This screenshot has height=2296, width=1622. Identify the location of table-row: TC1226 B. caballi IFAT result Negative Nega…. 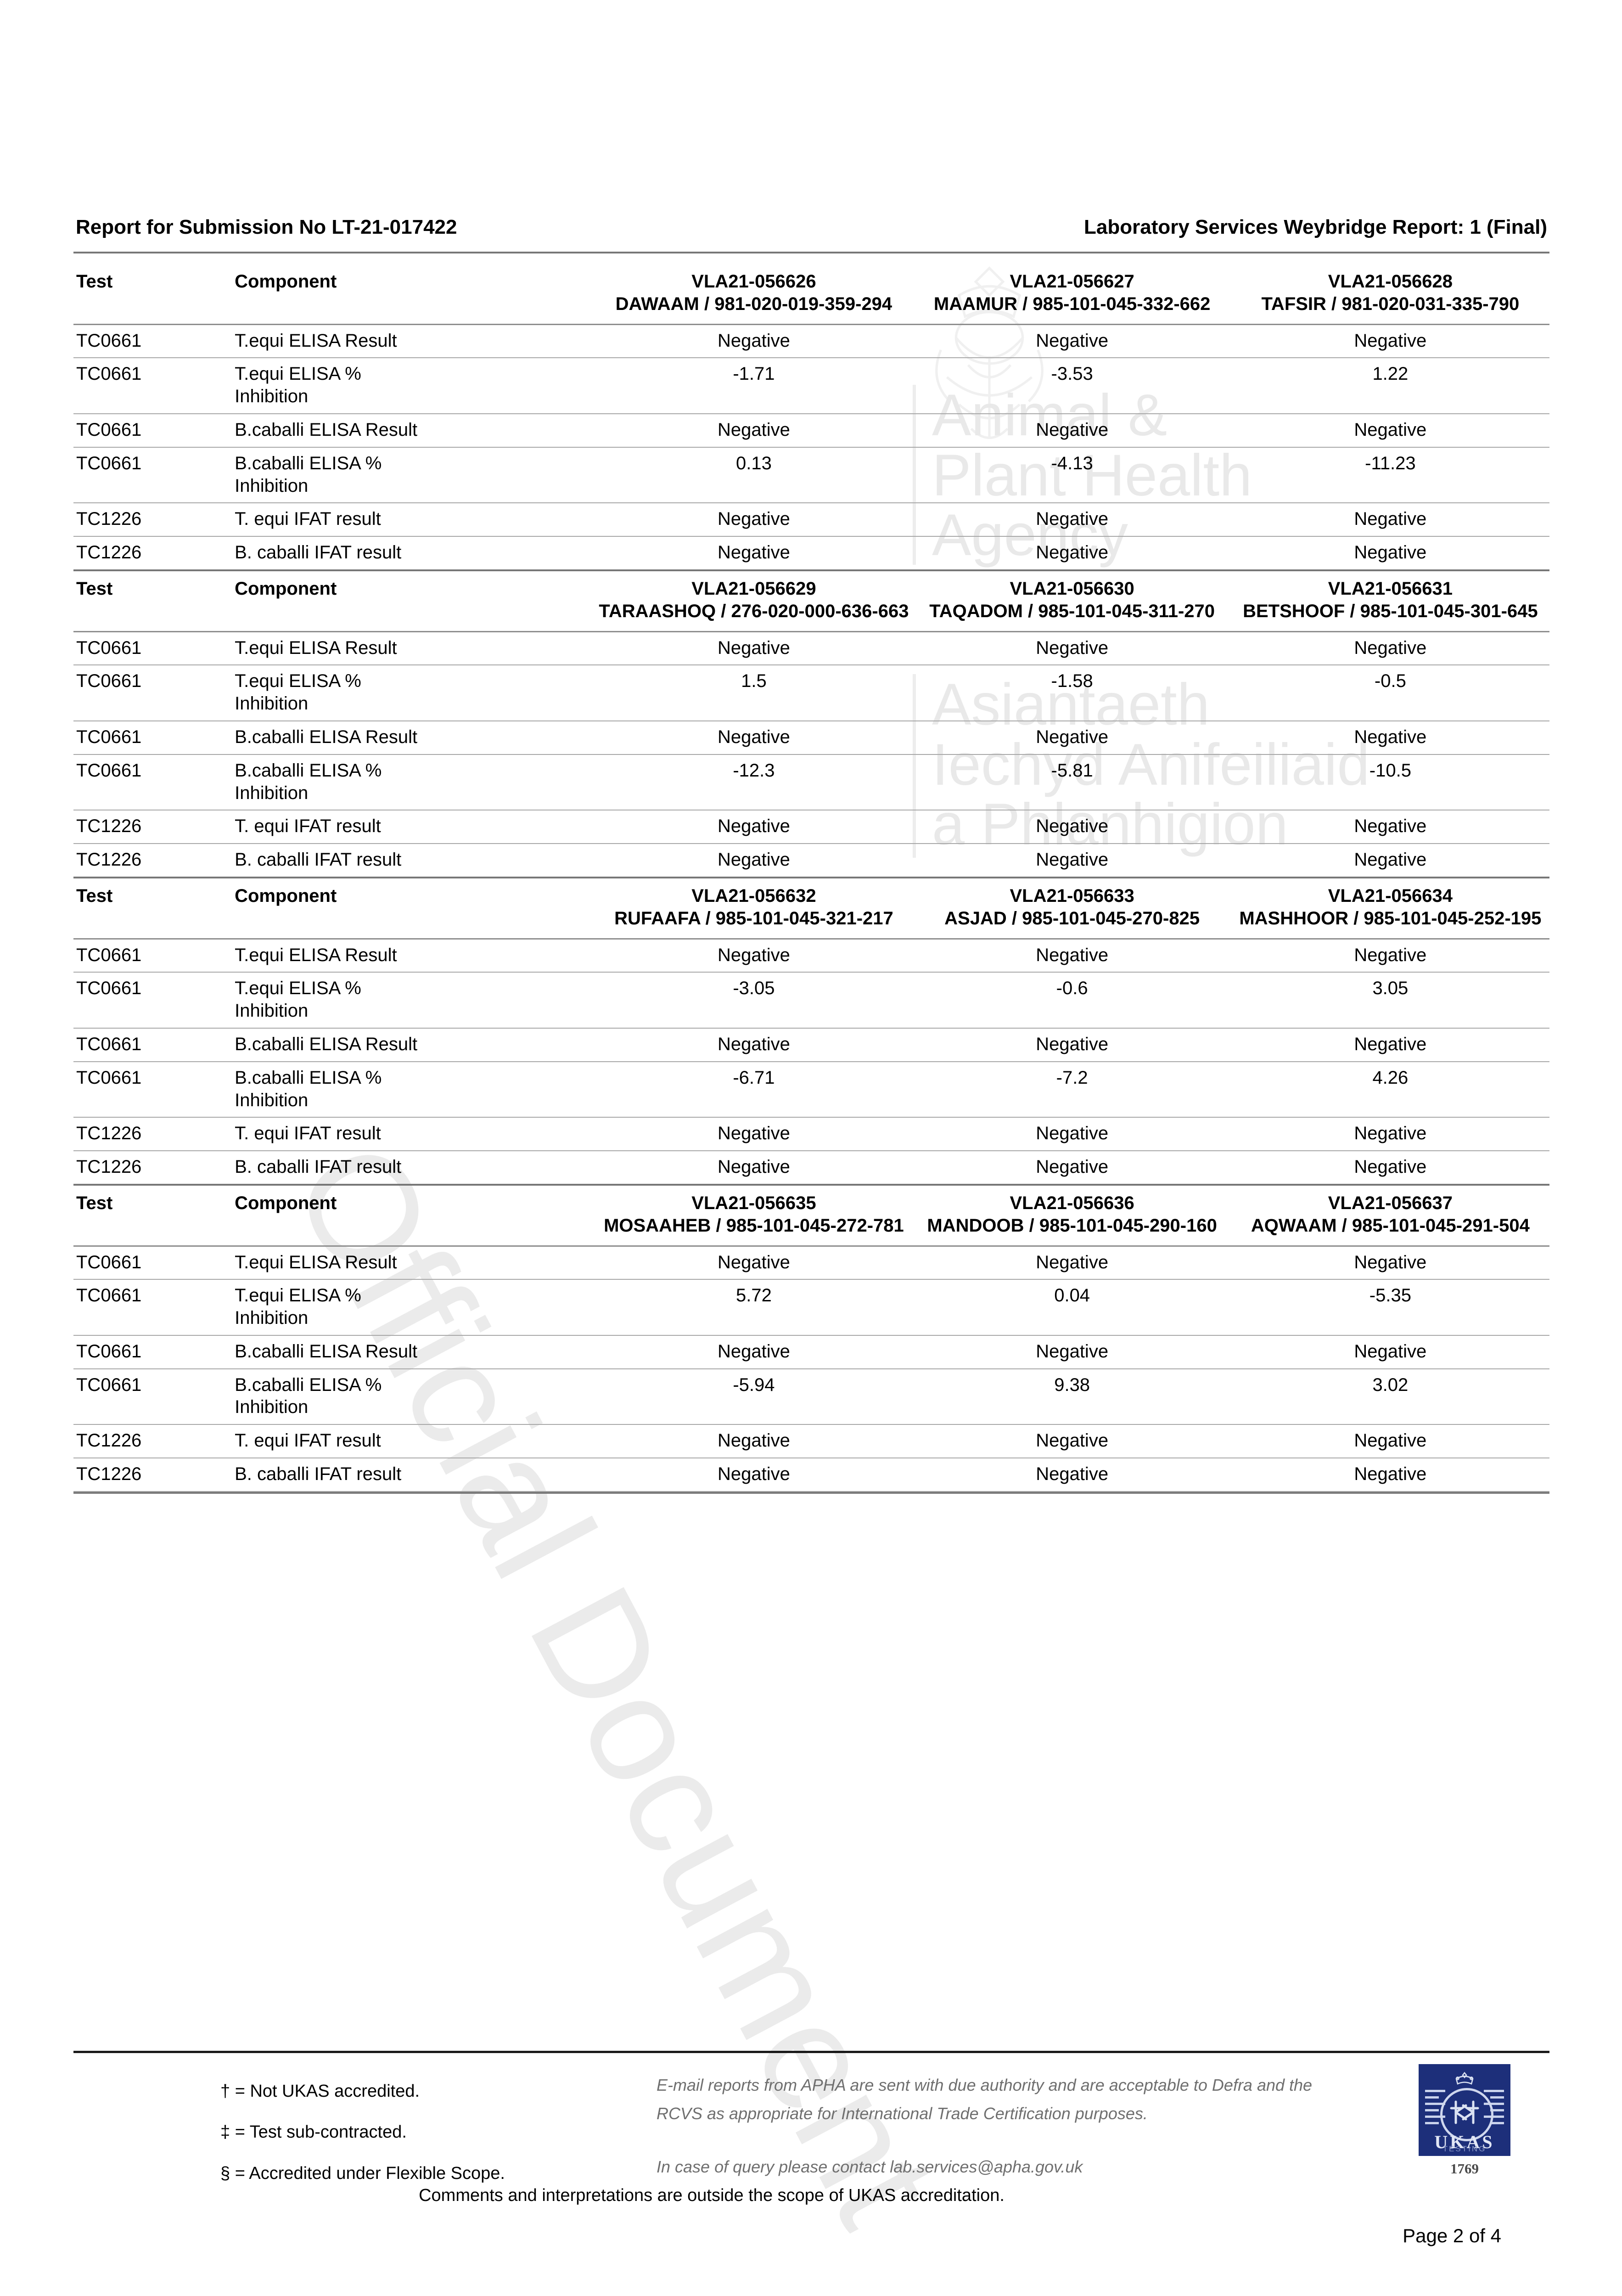
(811, 1168).